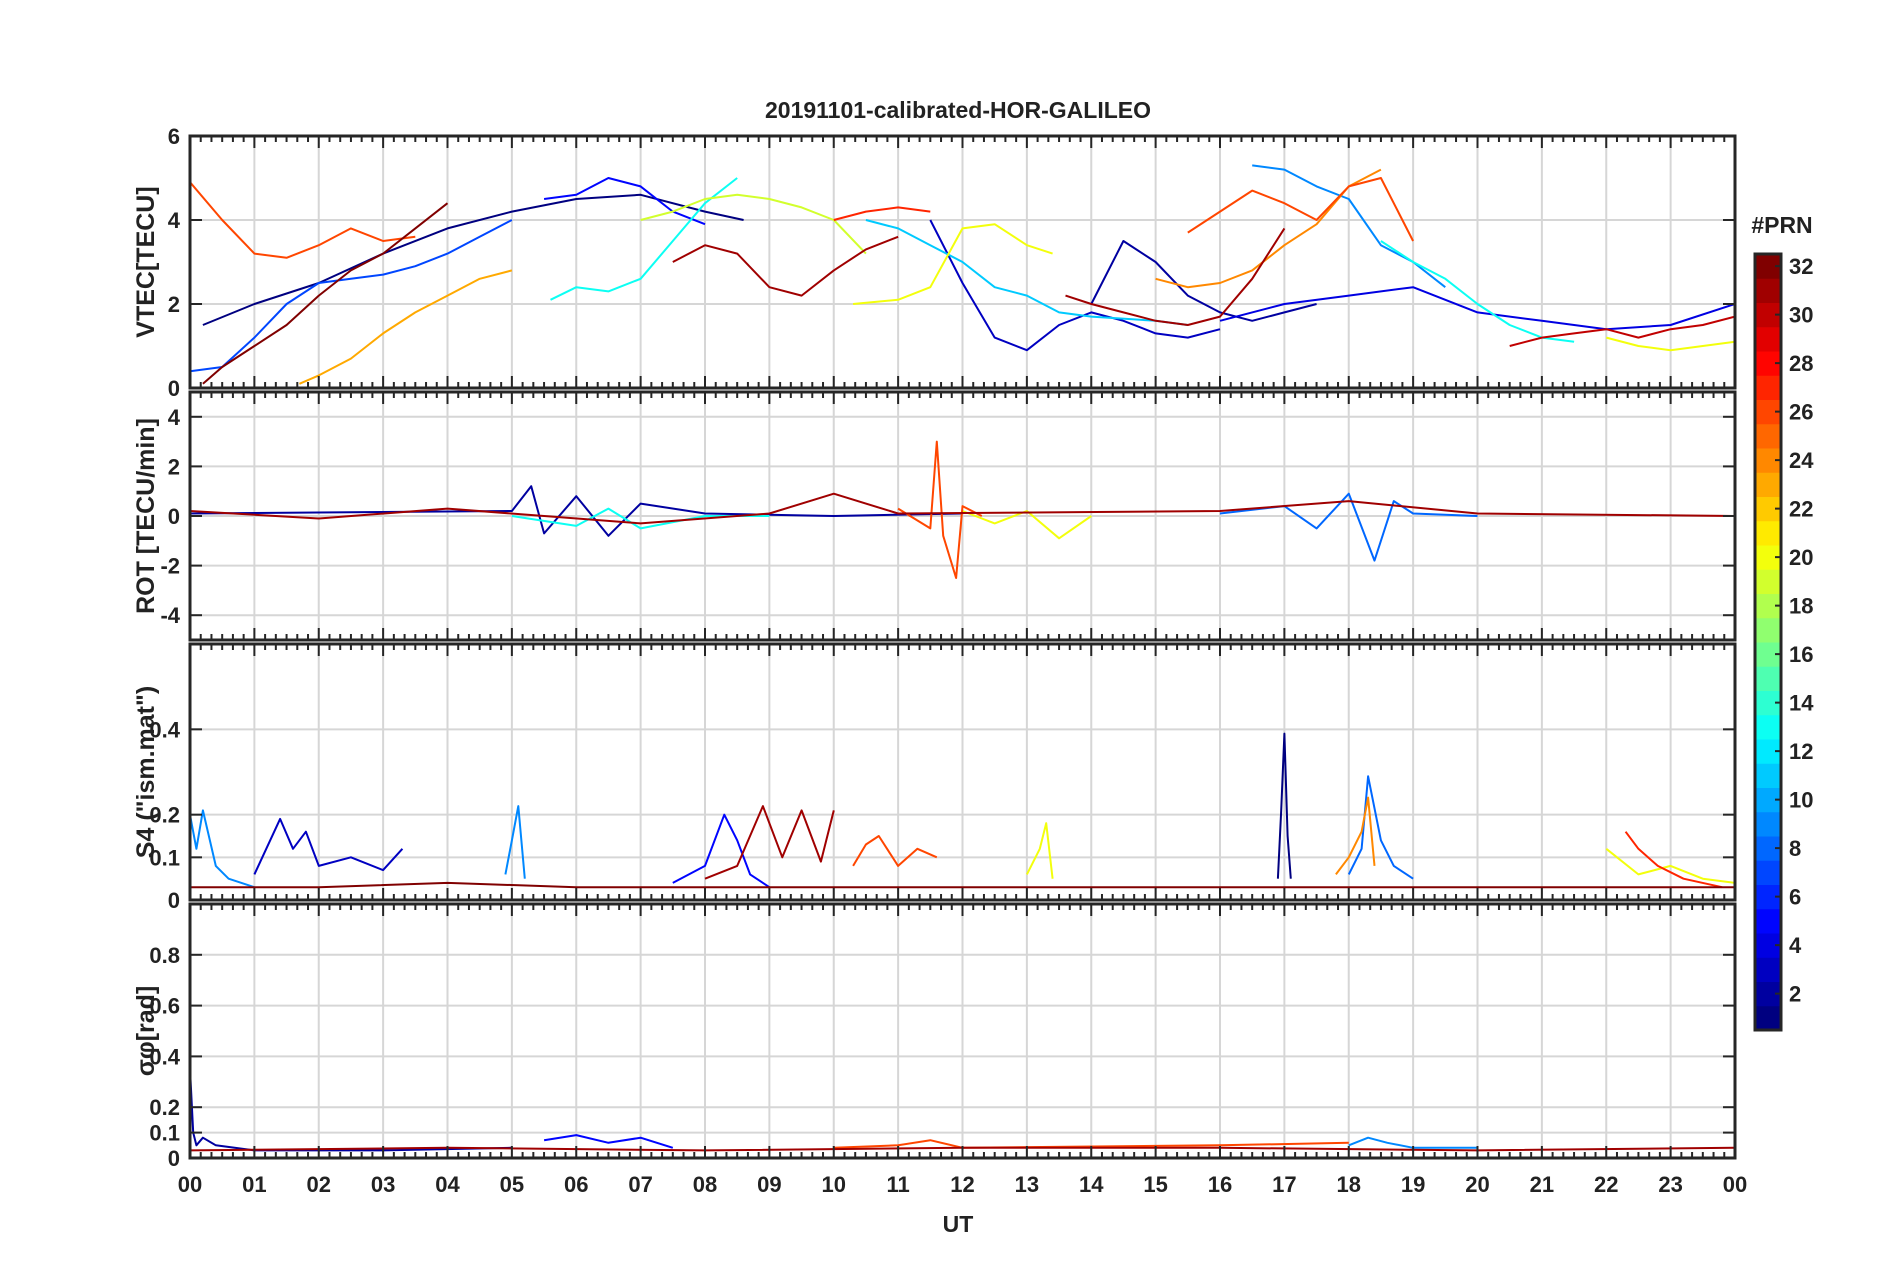 The width and height of the screenshot is (1902, 1272). Describe the element at coordinates (170, 566) in the screenshot. I see `y-tick-label: -2` at that location.